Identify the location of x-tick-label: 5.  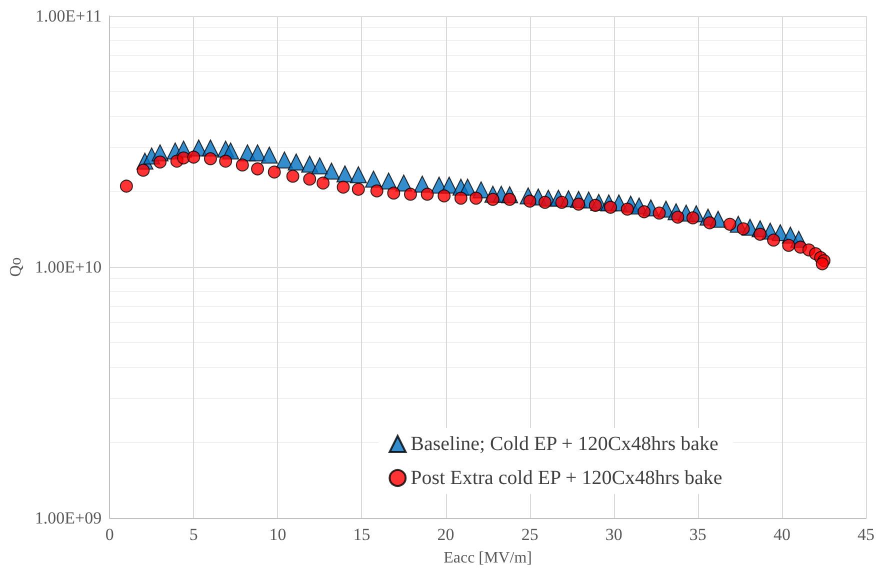
(193, 534).